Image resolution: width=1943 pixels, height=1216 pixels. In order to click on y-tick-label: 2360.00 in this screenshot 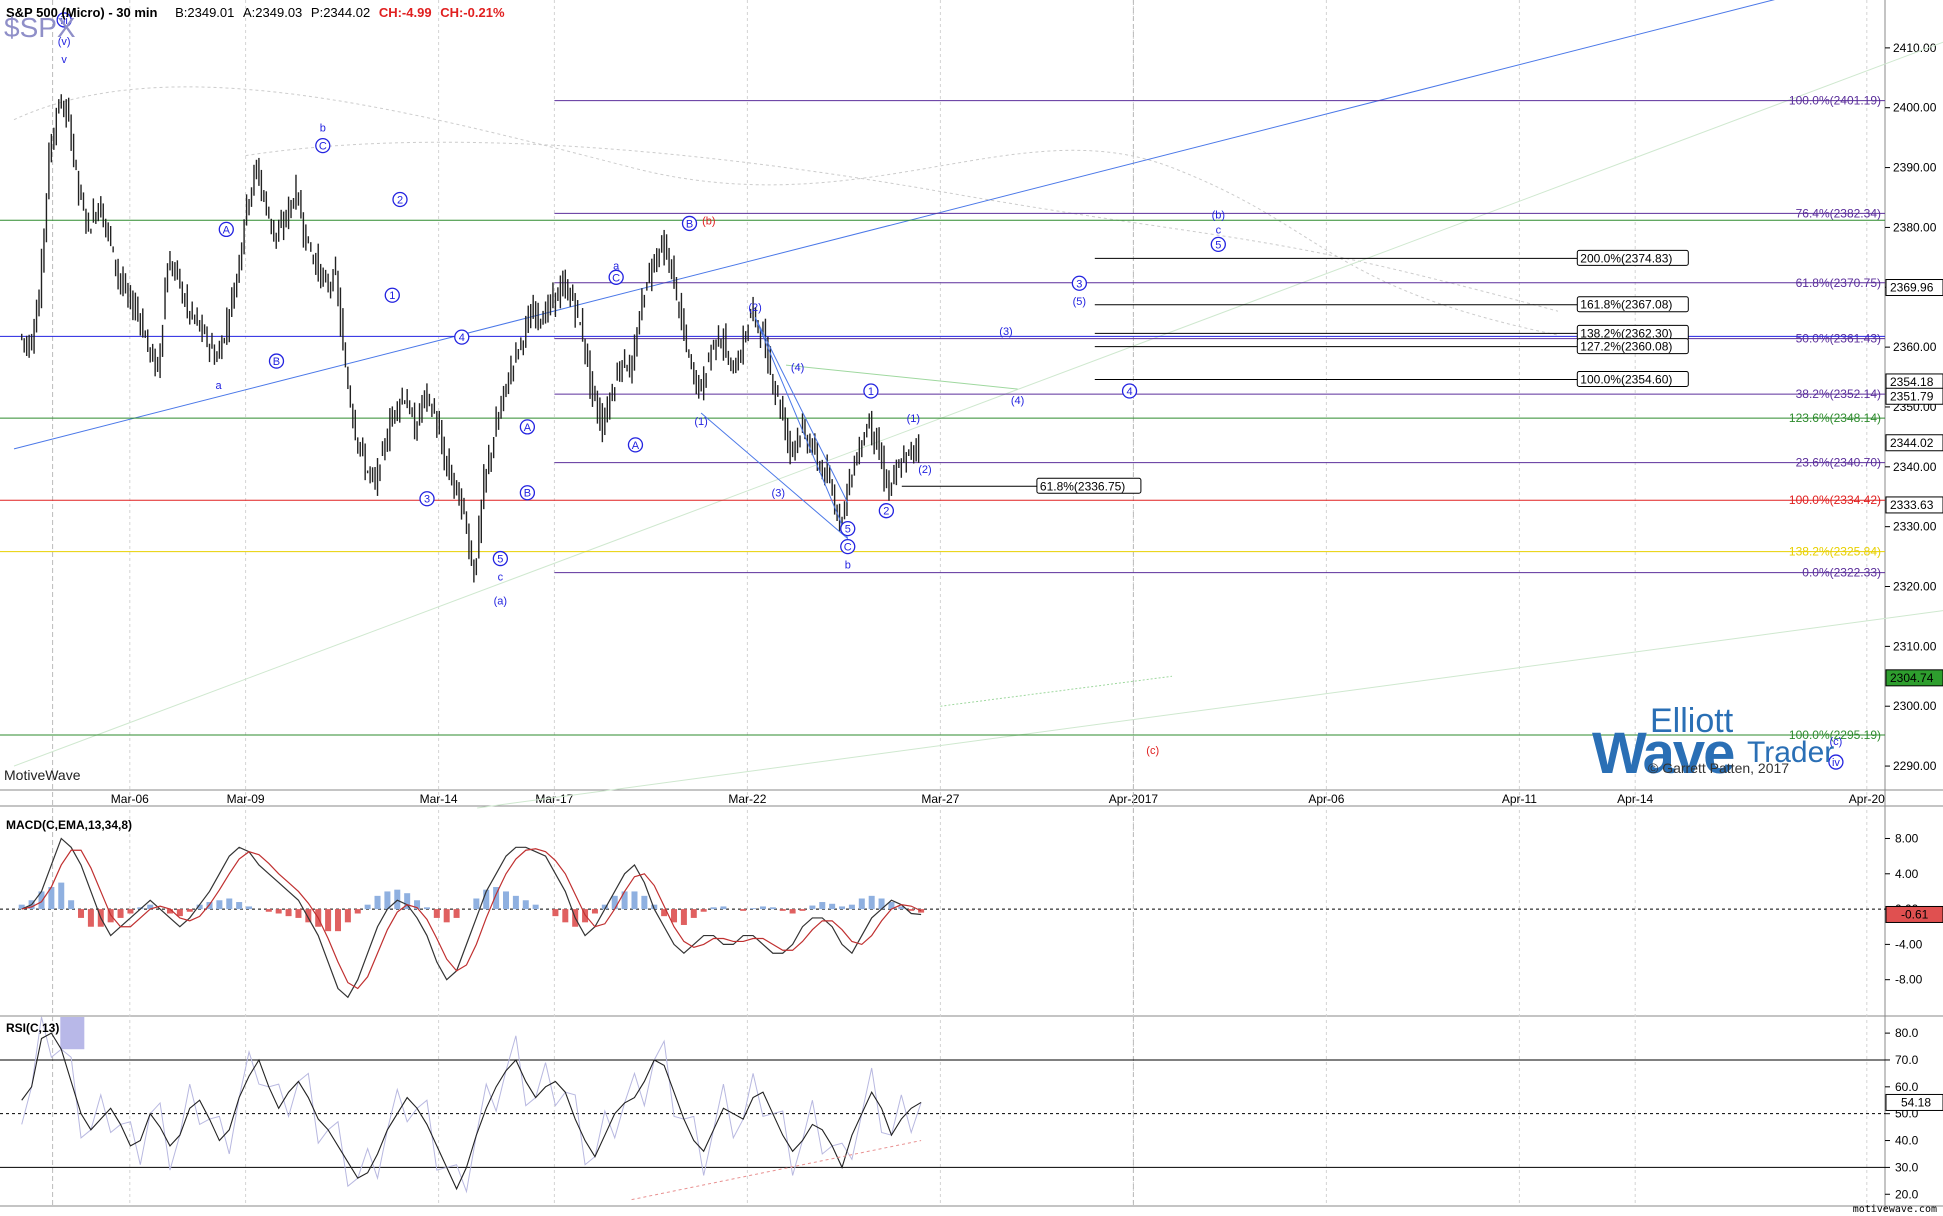, I will do `click(1915, 347)`.